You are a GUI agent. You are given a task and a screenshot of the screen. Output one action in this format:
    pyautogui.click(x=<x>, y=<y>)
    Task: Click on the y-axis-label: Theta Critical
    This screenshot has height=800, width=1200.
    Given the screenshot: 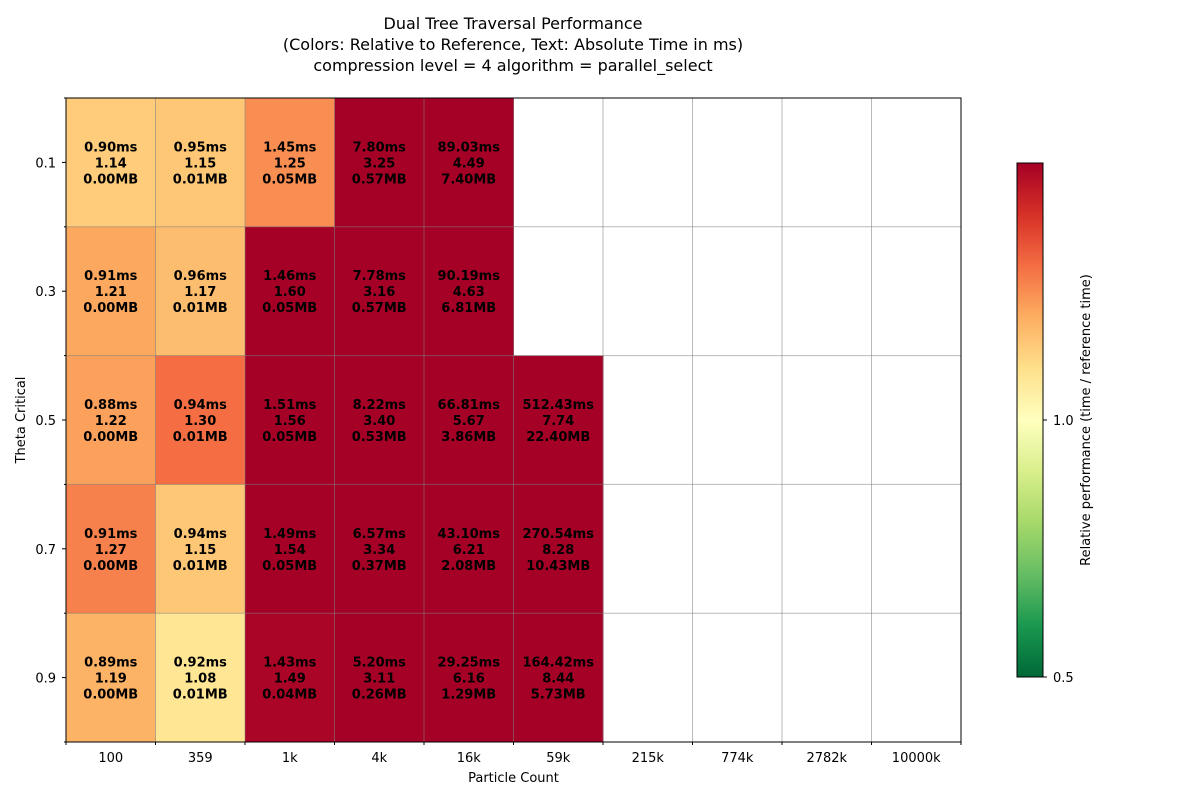 What is the action you would take?
    pyautogui.click(x=21, y=421)
    